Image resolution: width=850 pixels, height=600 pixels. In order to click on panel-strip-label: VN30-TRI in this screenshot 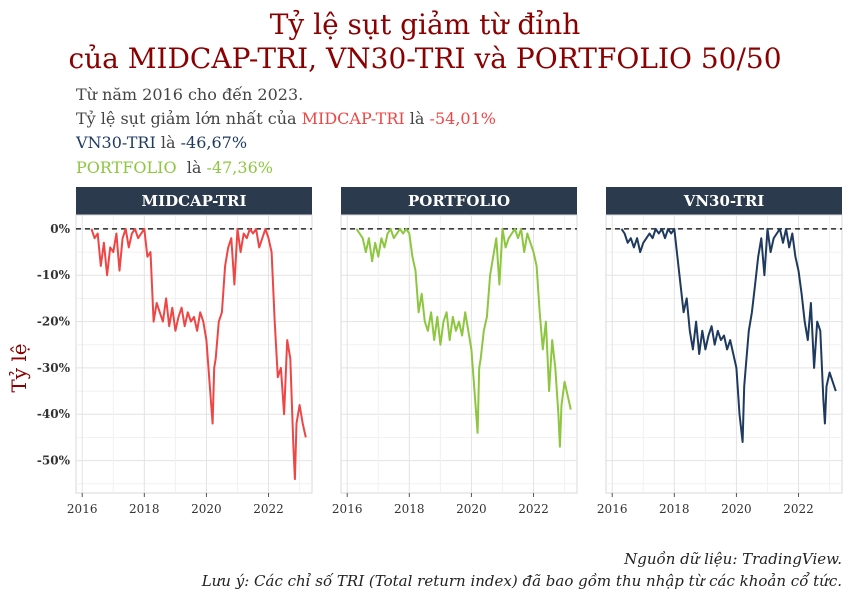, I will do `click(724, 201)`.